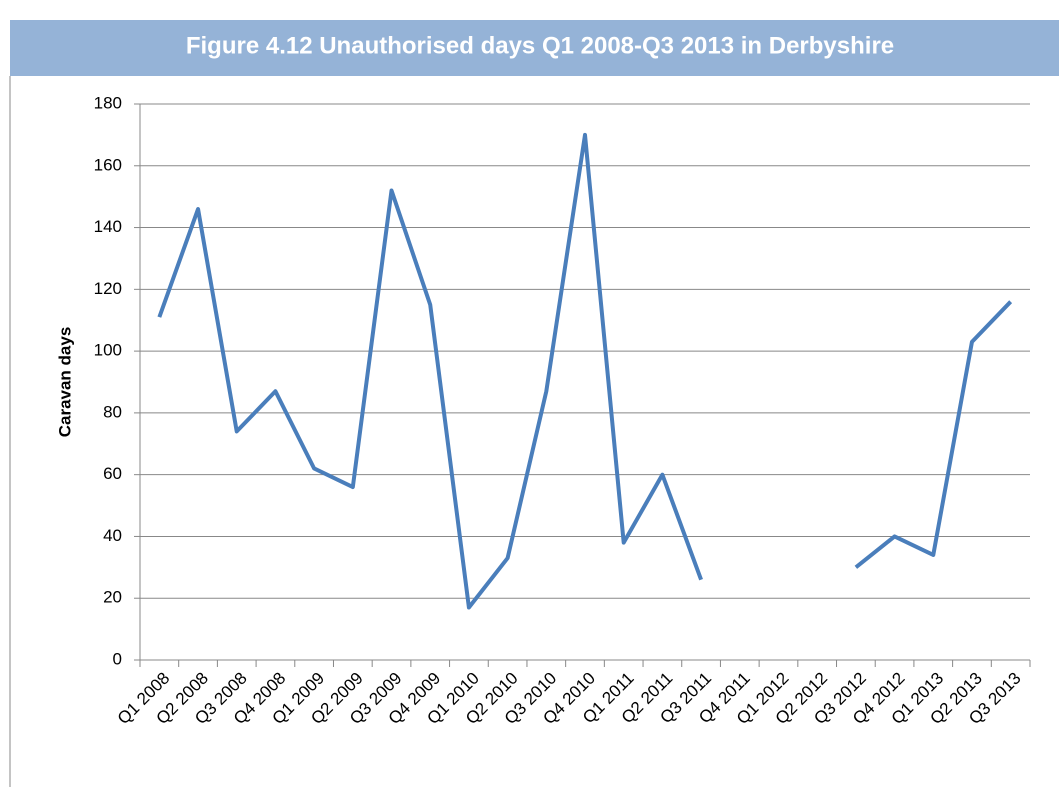 This screenshot has width=1059, height=787. Describe the element at coordinates (108, 164) in the screenshot. I see `y-tick-label: 160` at that location.